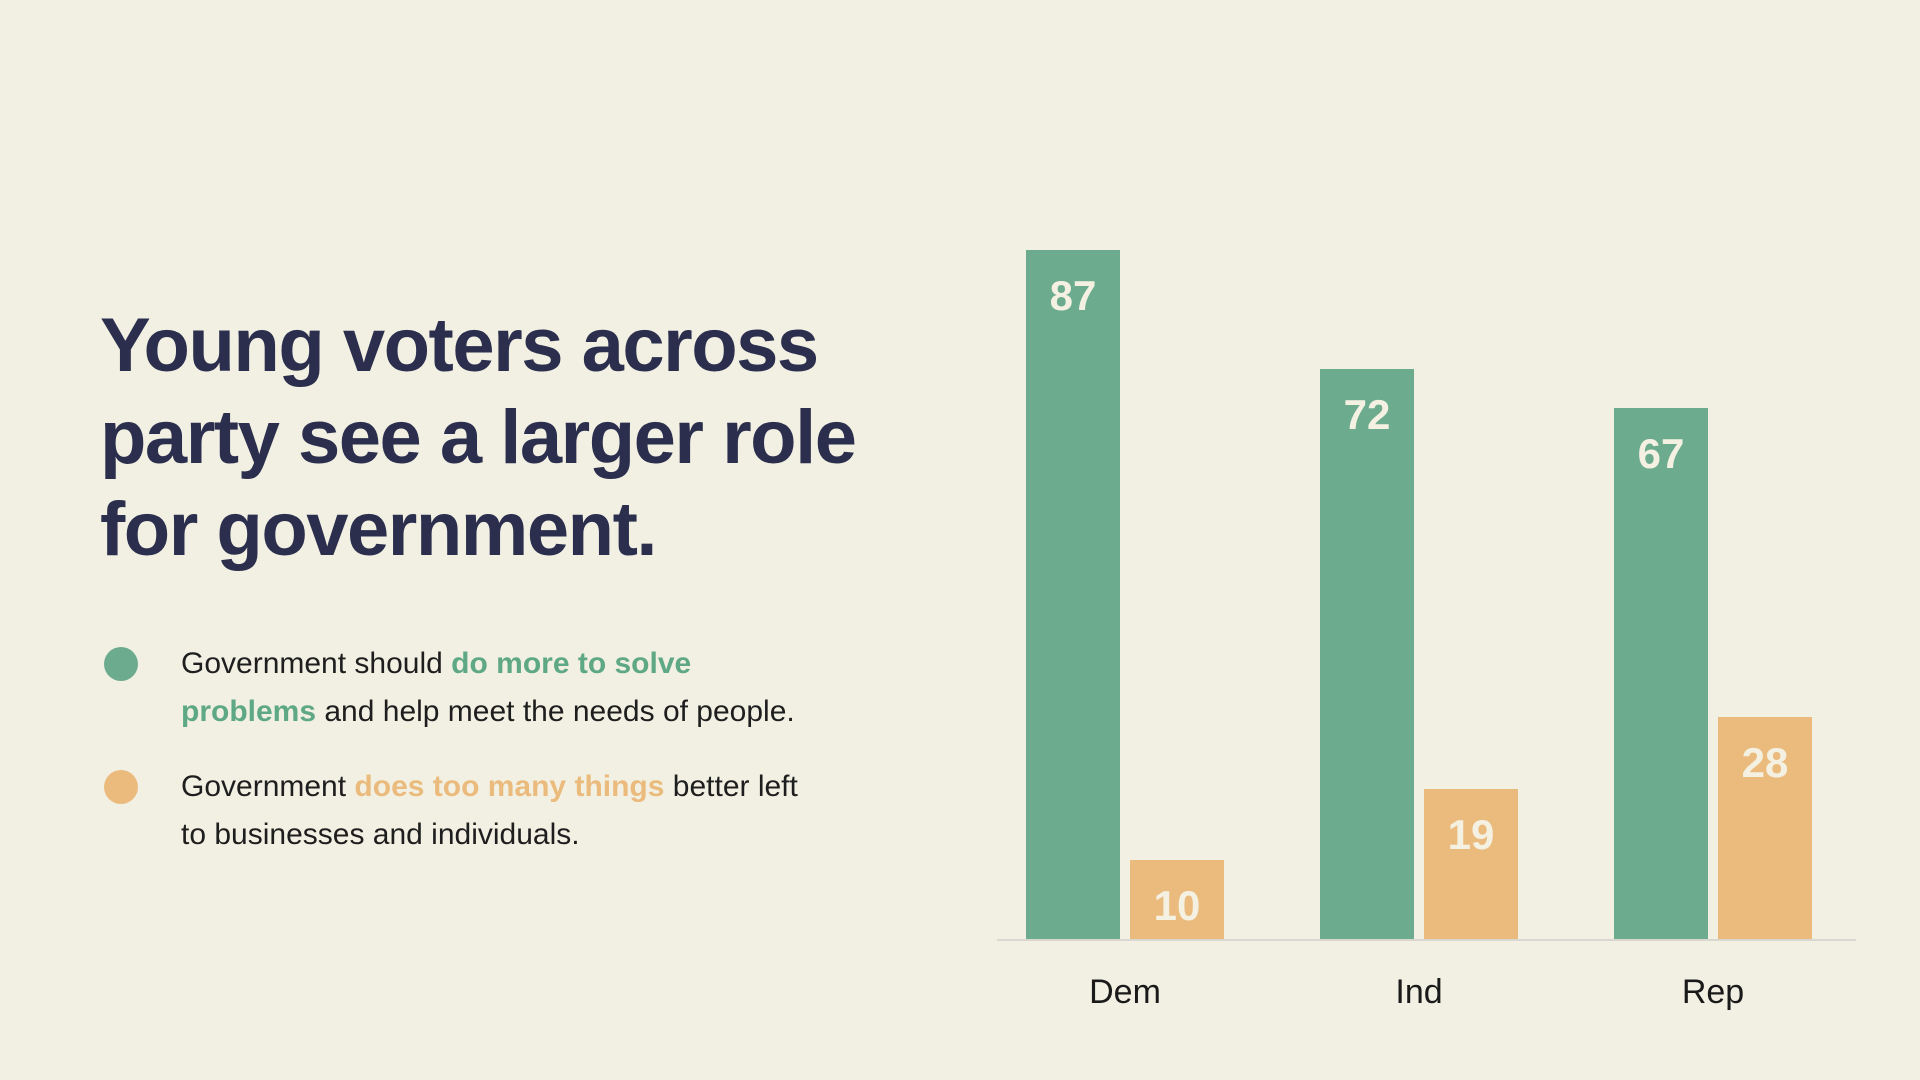  I want to click on x-axis-line, so click(1426, 940).